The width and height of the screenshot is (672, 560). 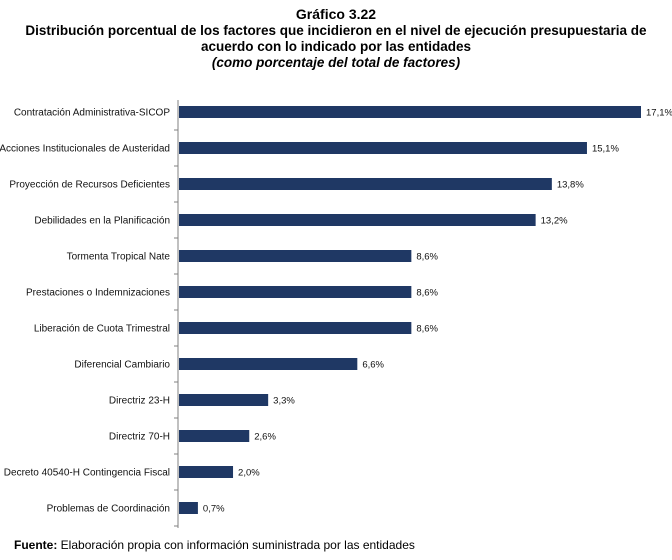 What do you see at coordinates (36, 545) in the screenshot?
I see `source-prefix: Fuente:` at bounding box center [36, 545].